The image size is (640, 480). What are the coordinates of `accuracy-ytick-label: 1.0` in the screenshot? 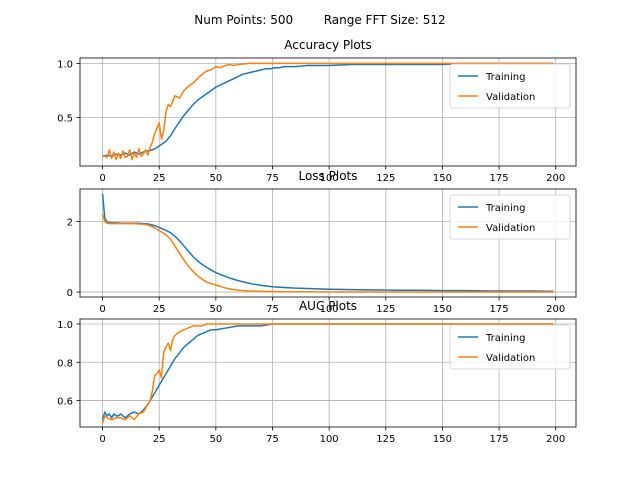 It's located at (65, 64).